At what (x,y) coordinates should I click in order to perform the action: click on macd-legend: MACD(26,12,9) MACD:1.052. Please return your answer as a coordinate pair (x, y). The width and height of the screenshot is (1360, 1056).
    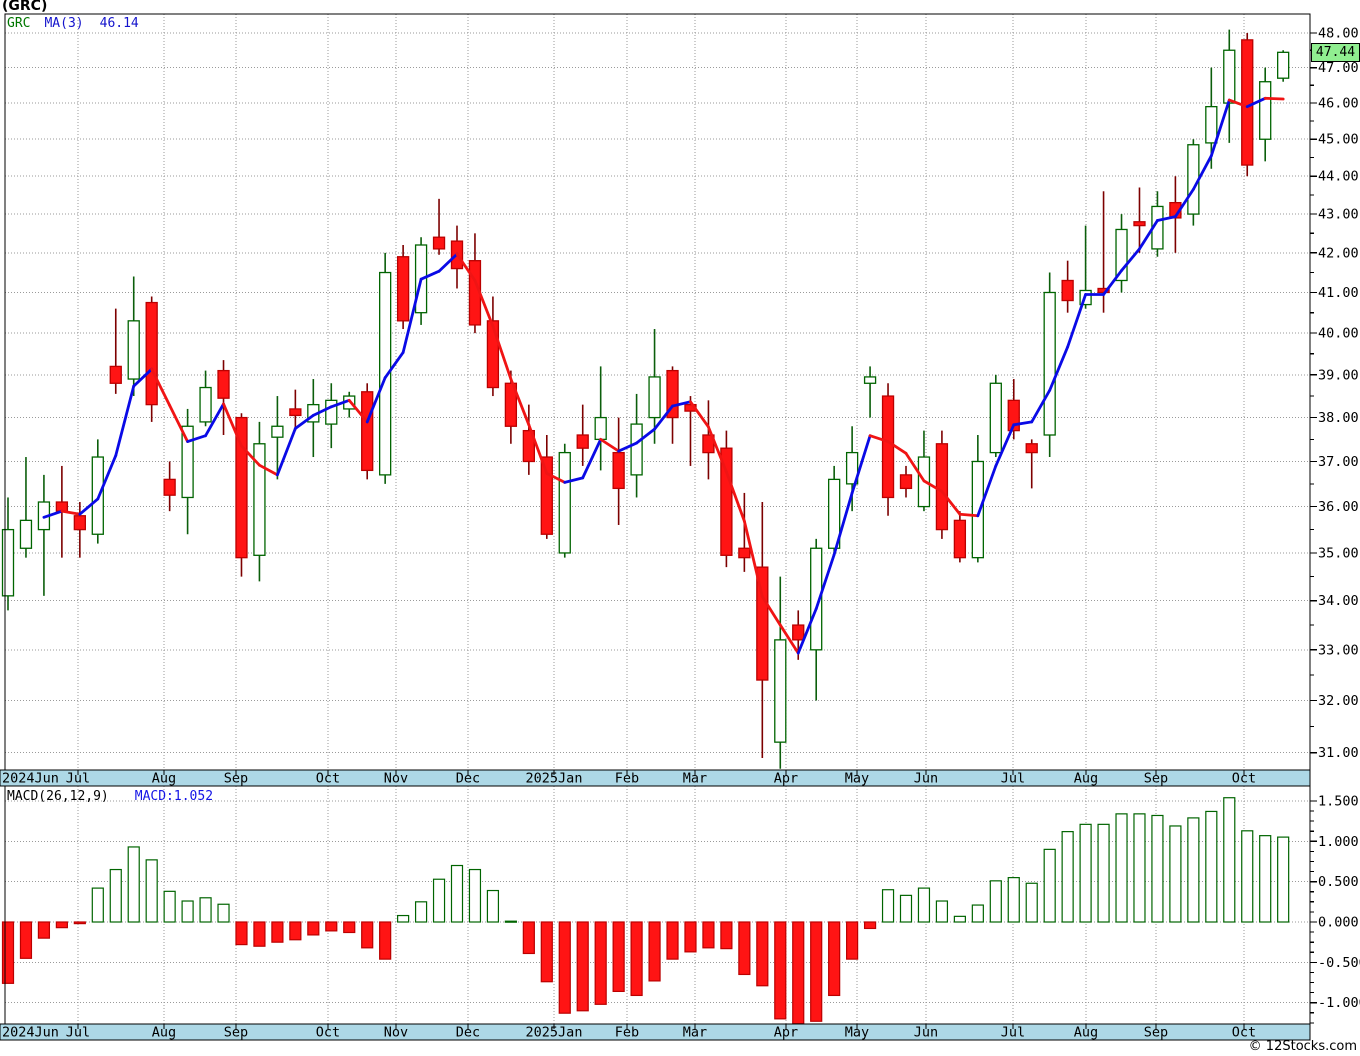
    Looking at the image, I should click on (110, 796).